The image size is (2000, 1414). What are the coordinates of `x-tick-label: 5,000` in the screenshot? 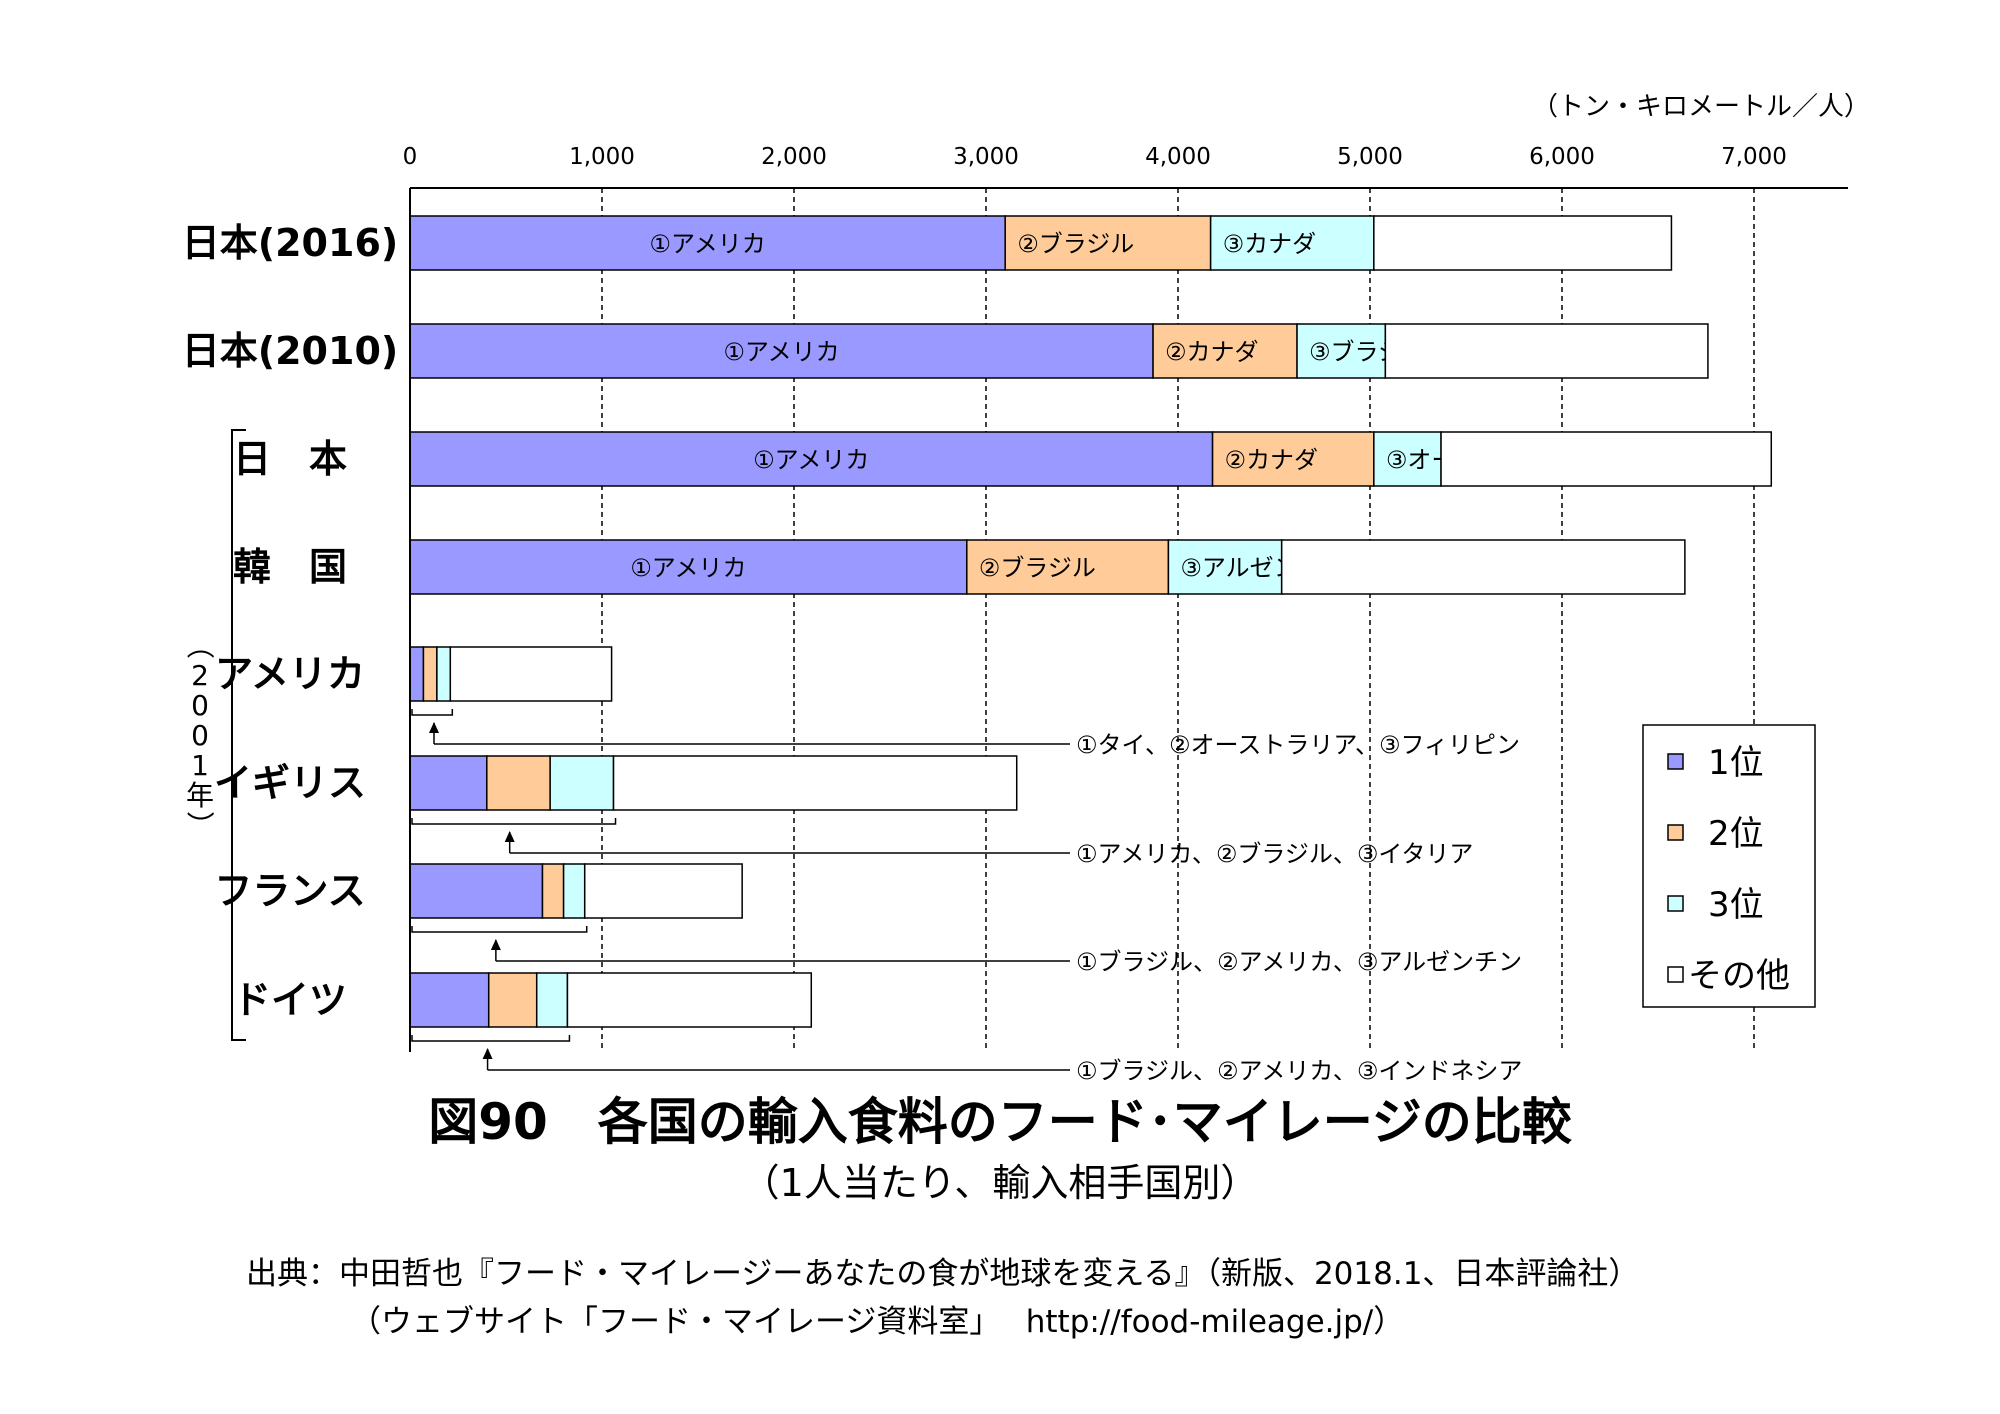 It's located at (1370, 157).